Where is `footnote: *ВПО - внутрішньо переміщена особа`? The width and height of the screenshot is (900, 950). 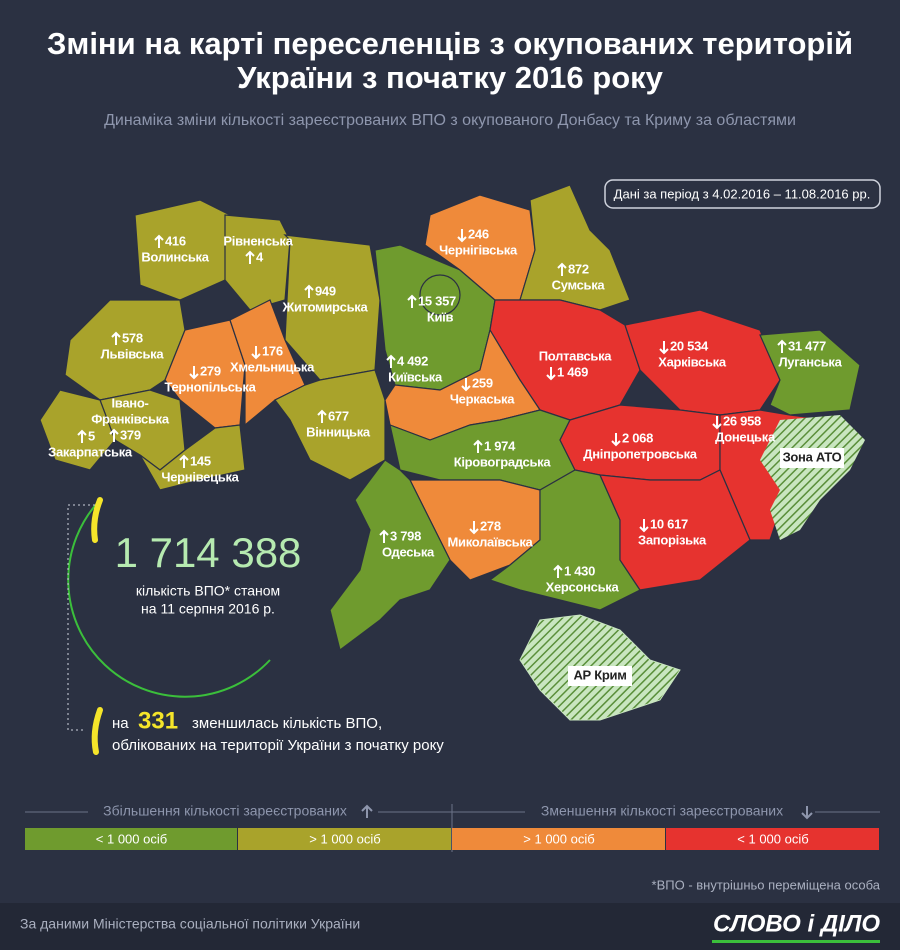
footnote: *ВПО - внутрішньо переміщена особа is located at coordinates (766, 884).